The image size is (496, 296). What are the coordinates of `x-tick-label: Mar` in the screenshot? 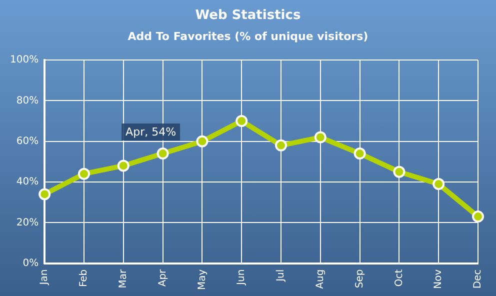 It's located at (123, 278).